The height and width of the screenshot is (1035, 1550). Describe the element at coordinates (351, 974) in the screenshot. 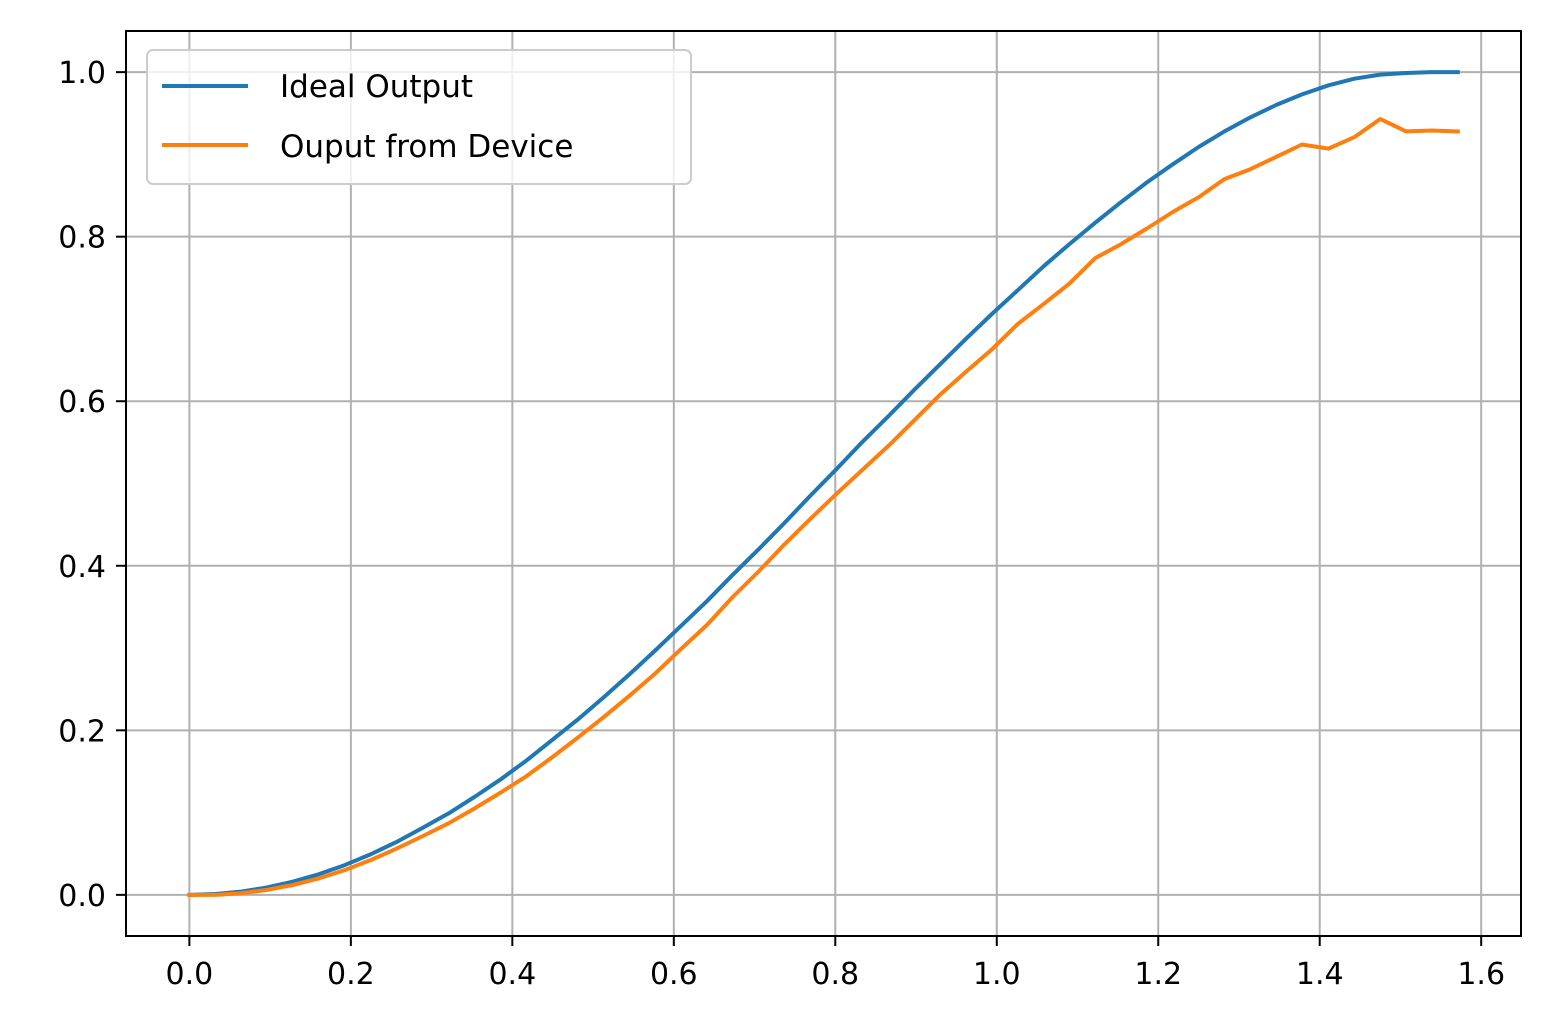

I see `x-tick-label: 0.2` at that location.